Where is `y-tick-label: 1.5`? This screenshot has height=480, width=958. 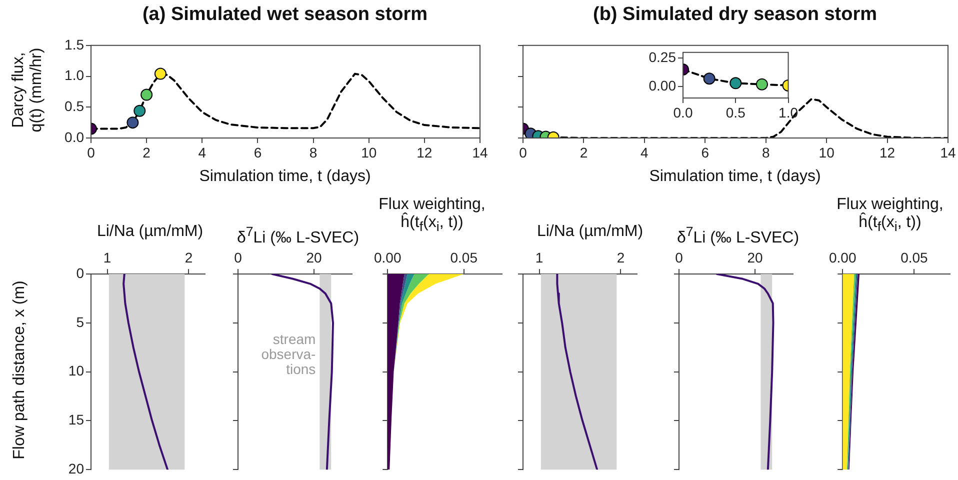 y-tick-label: 1.5 is located at coordinates (74, 44).